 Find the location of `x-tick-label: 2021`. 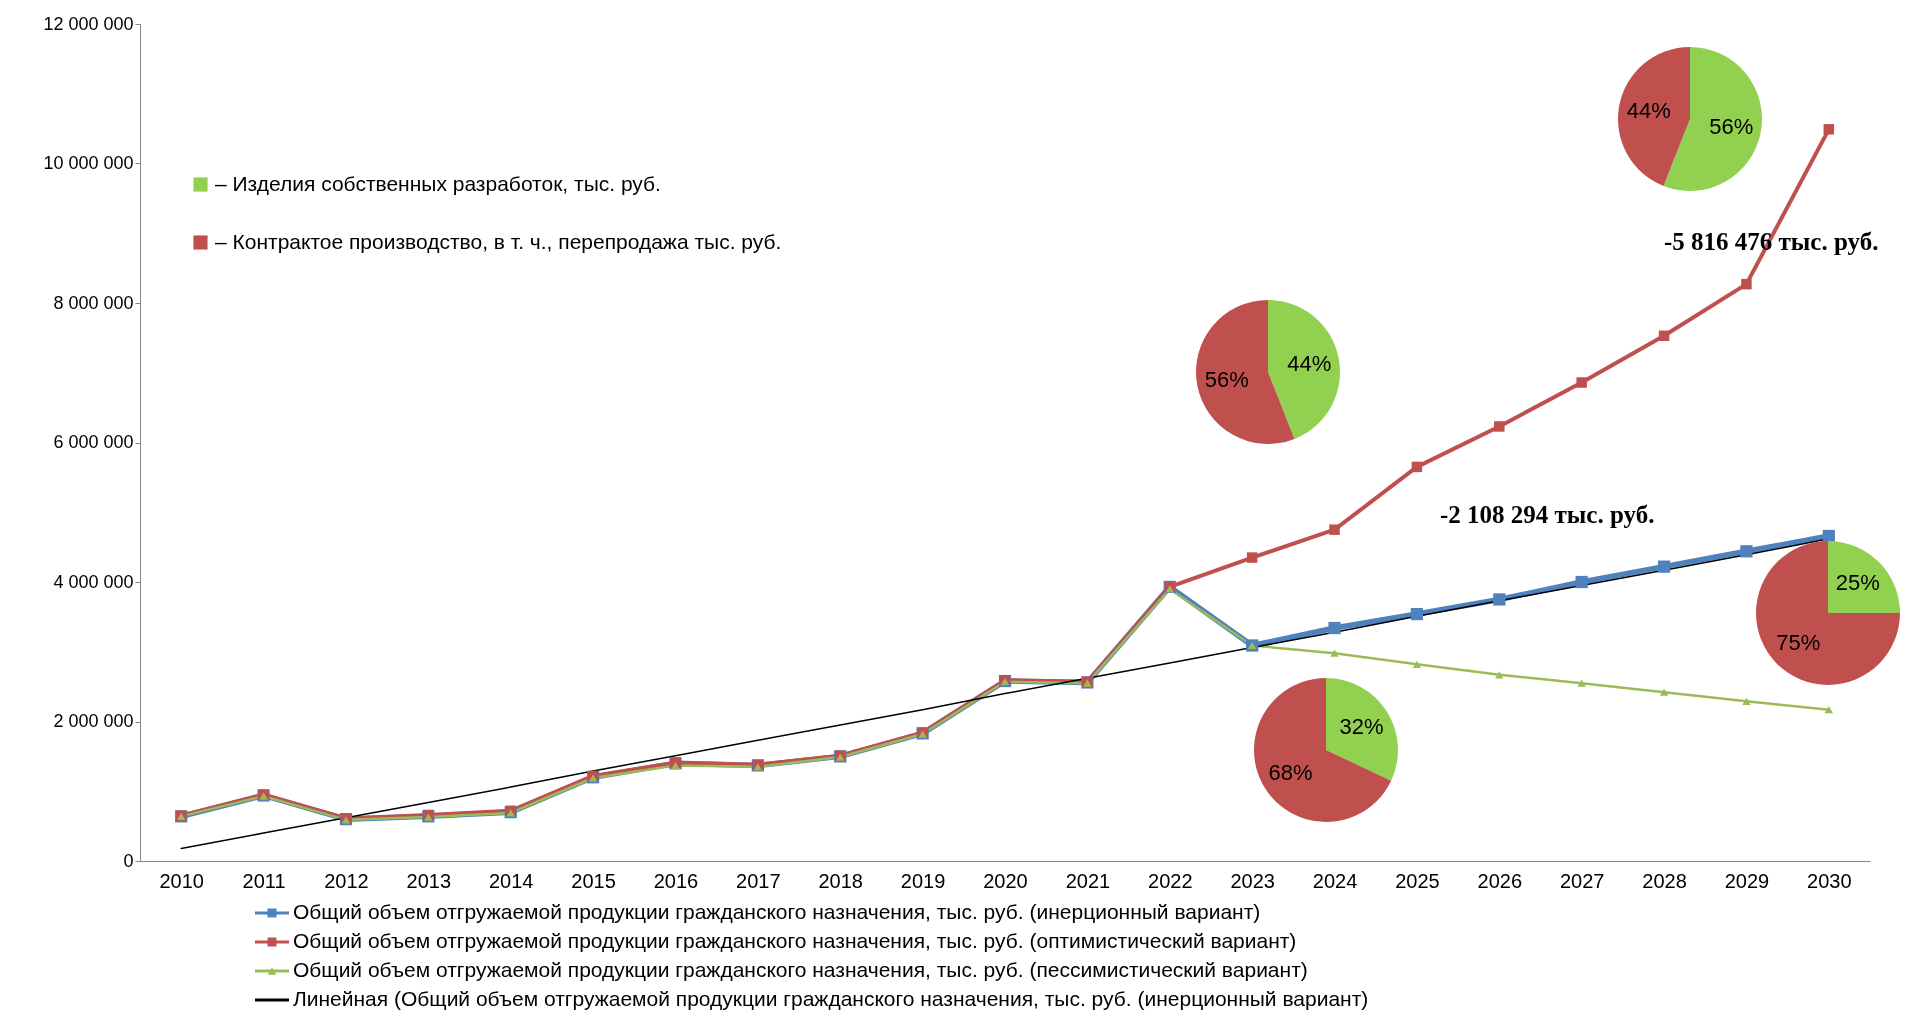

x-tick-label: 2021 is located at coordinates (1088, 880).